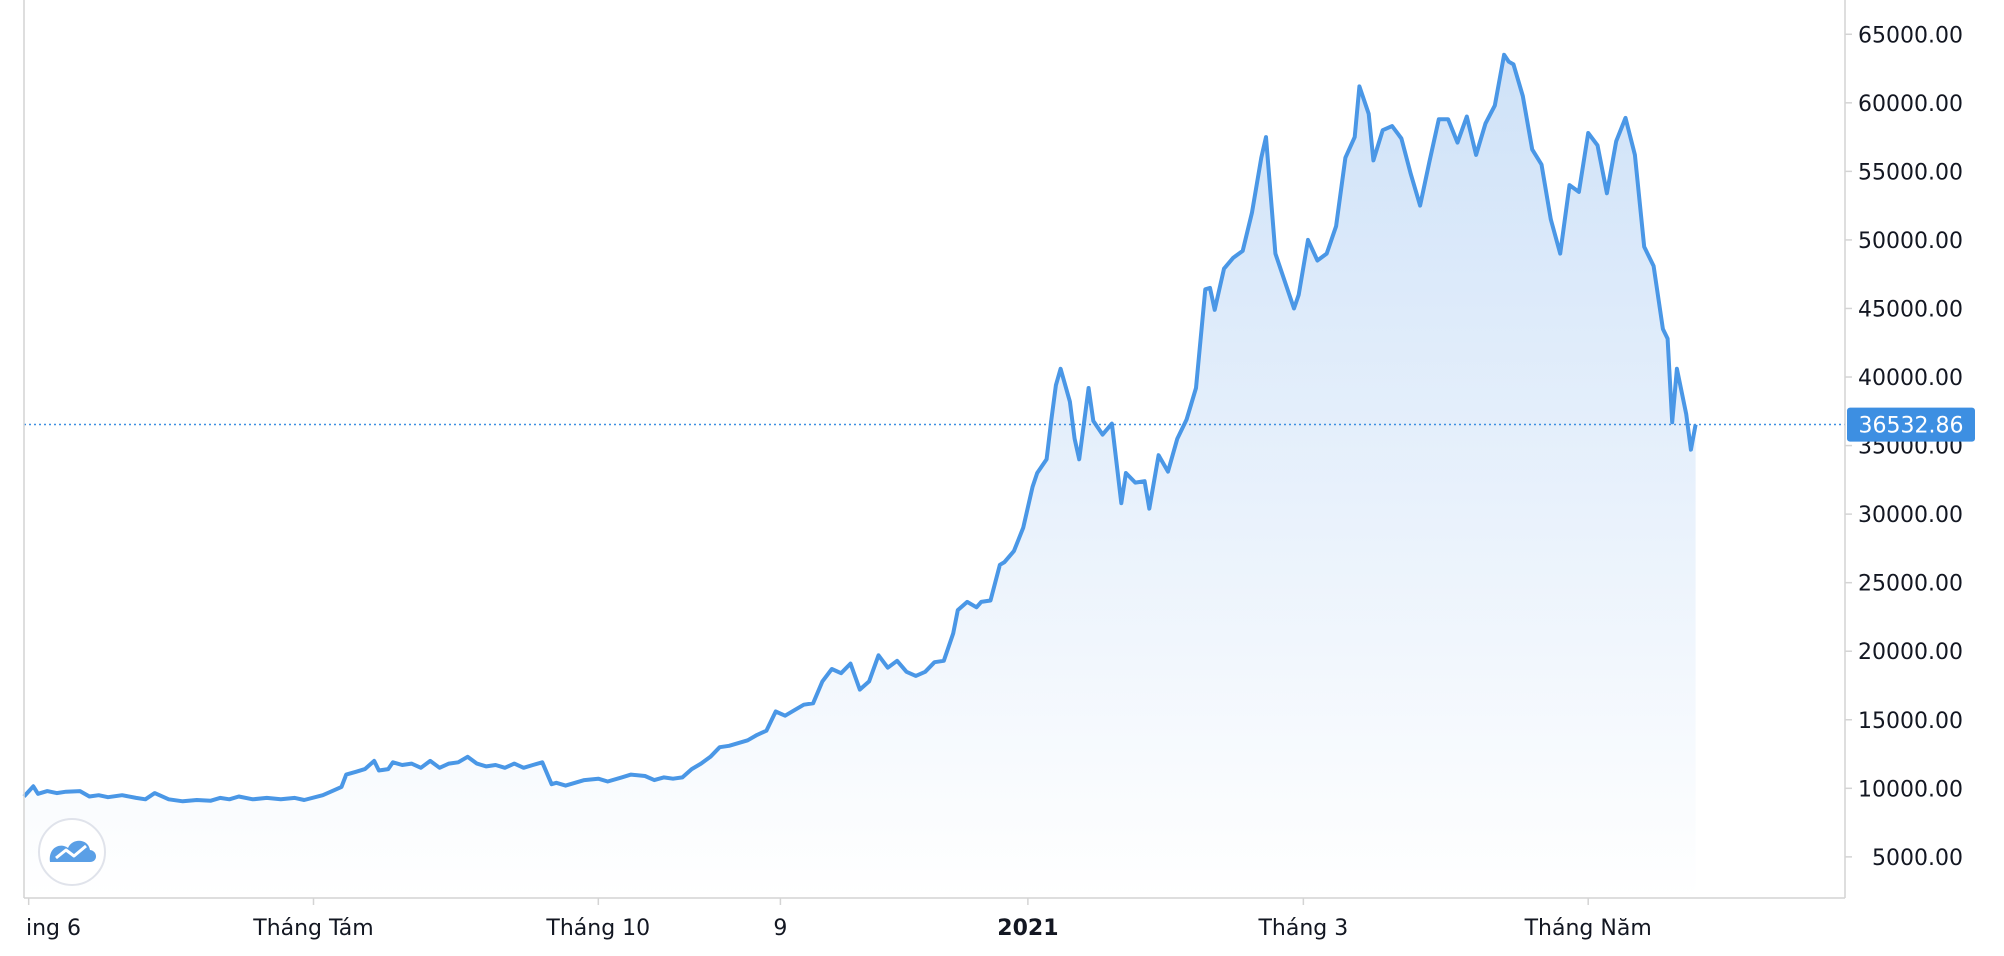 This screenshot has width=2004, height=956. Describe the element at coordinates (1910, 584) in the screenshot. I see `y-tick-label: 25000.00` at that location.